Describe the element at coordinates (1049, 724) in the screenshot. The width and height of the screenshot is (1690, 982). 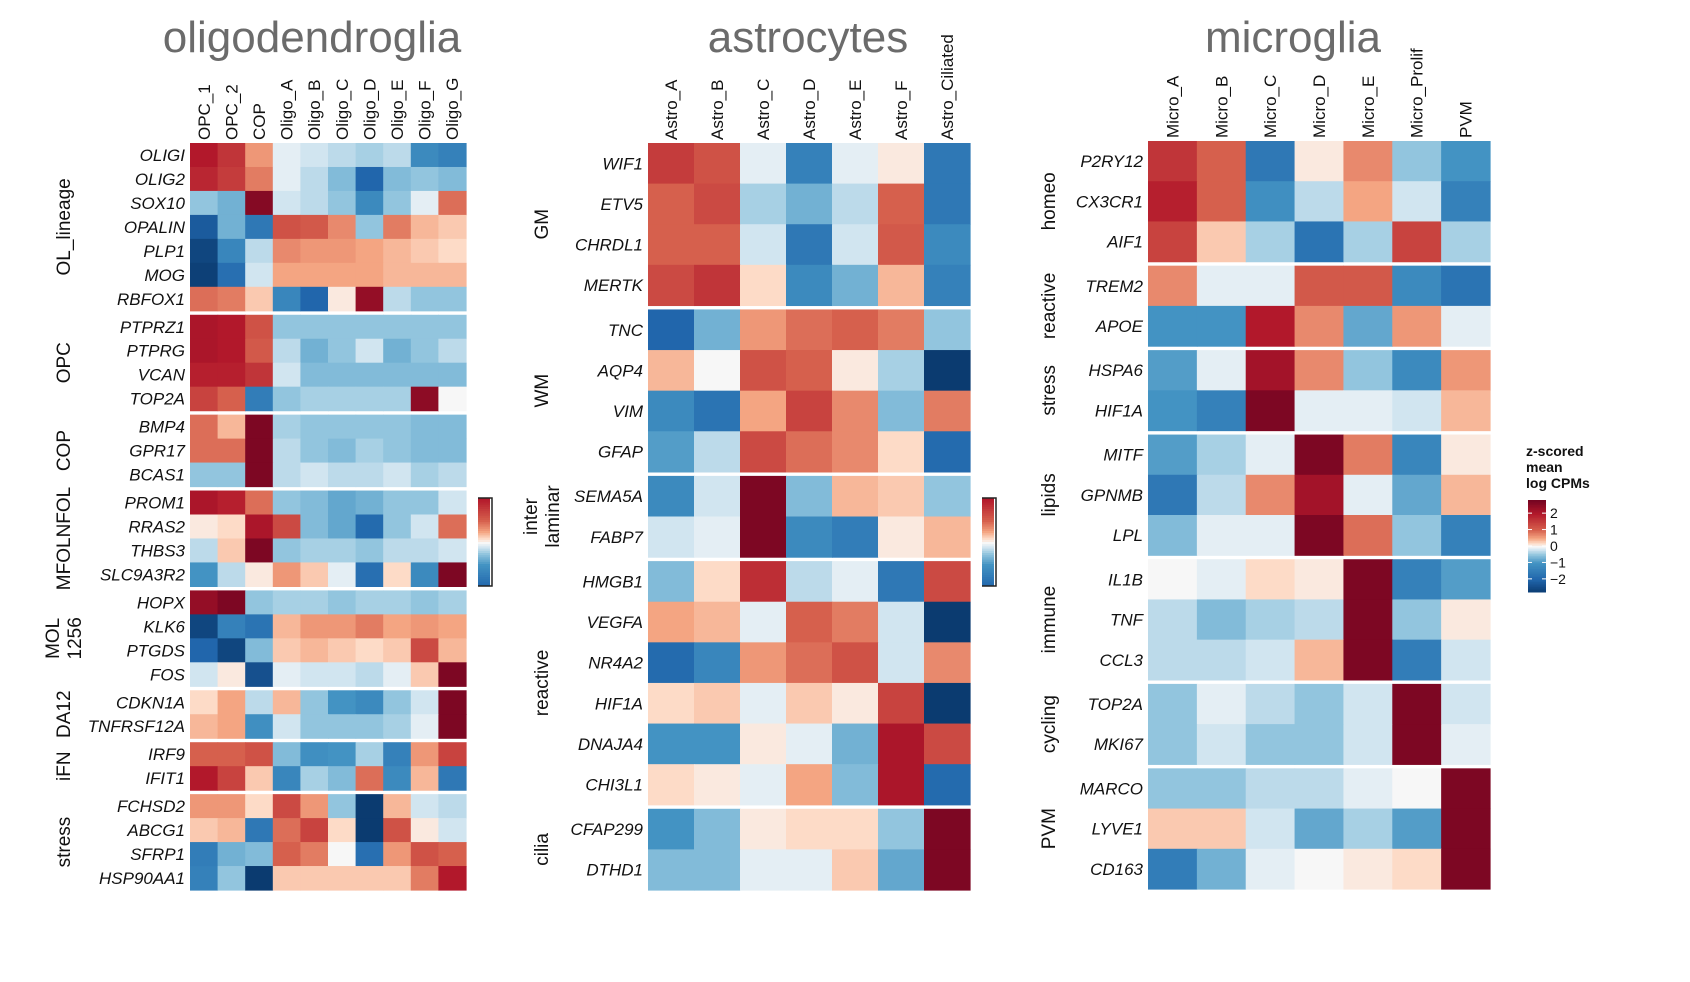
I see `group-label: cycling` at that location.